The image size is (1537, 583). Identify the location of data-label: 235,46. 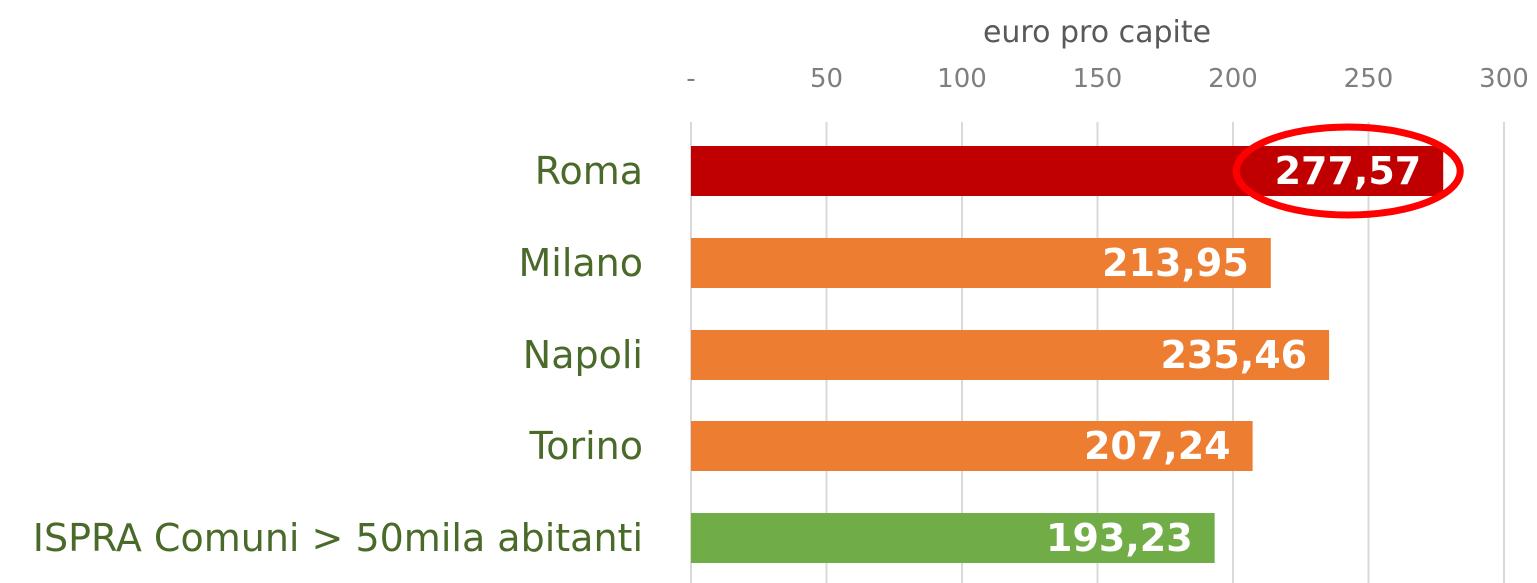
(1233, 355).